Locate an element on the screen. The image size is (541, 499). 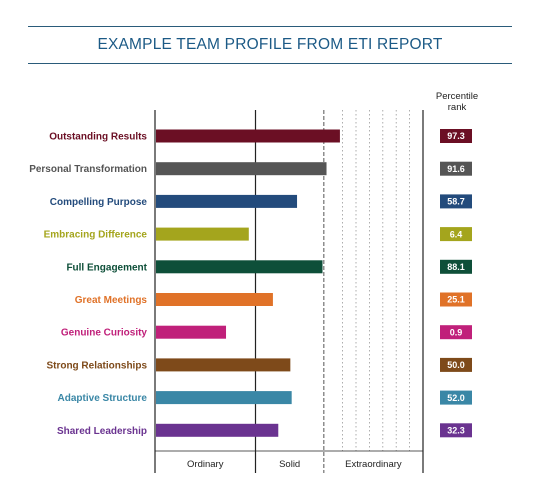
percentile-value-6: 0.9 is located at coordinates (456, 332).